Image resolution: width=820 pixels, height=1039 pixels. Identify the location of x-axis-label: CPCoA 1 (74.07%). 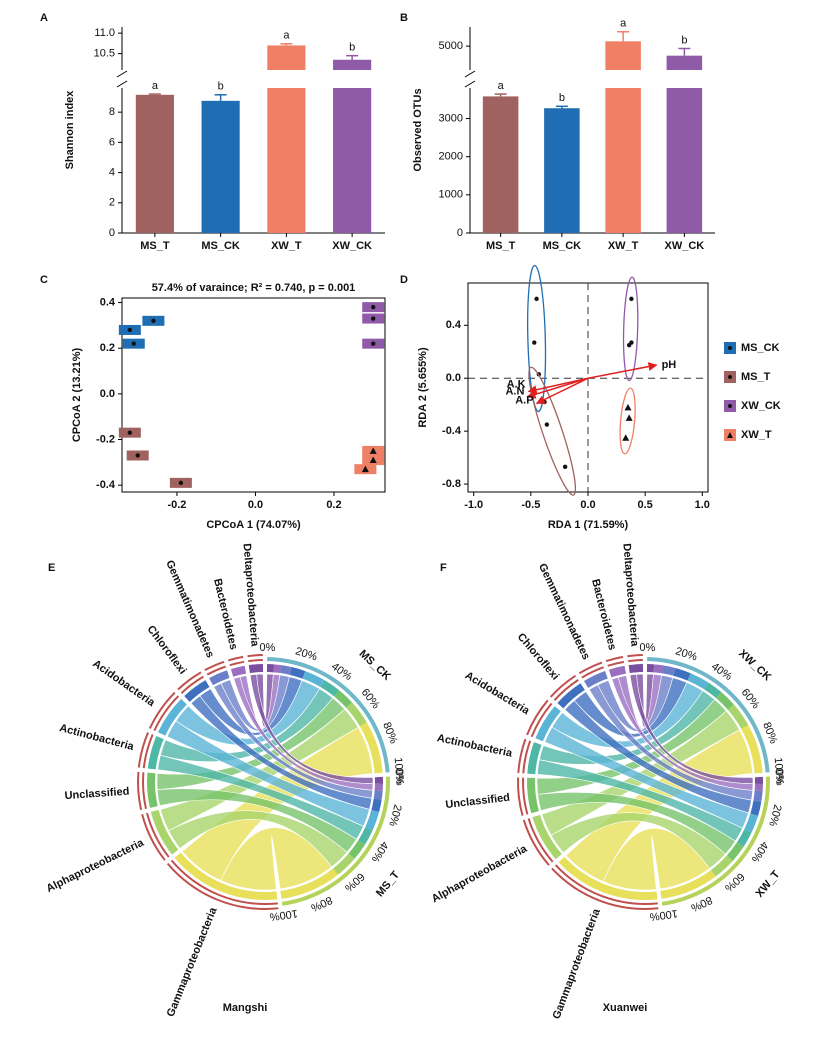
(253, 525).